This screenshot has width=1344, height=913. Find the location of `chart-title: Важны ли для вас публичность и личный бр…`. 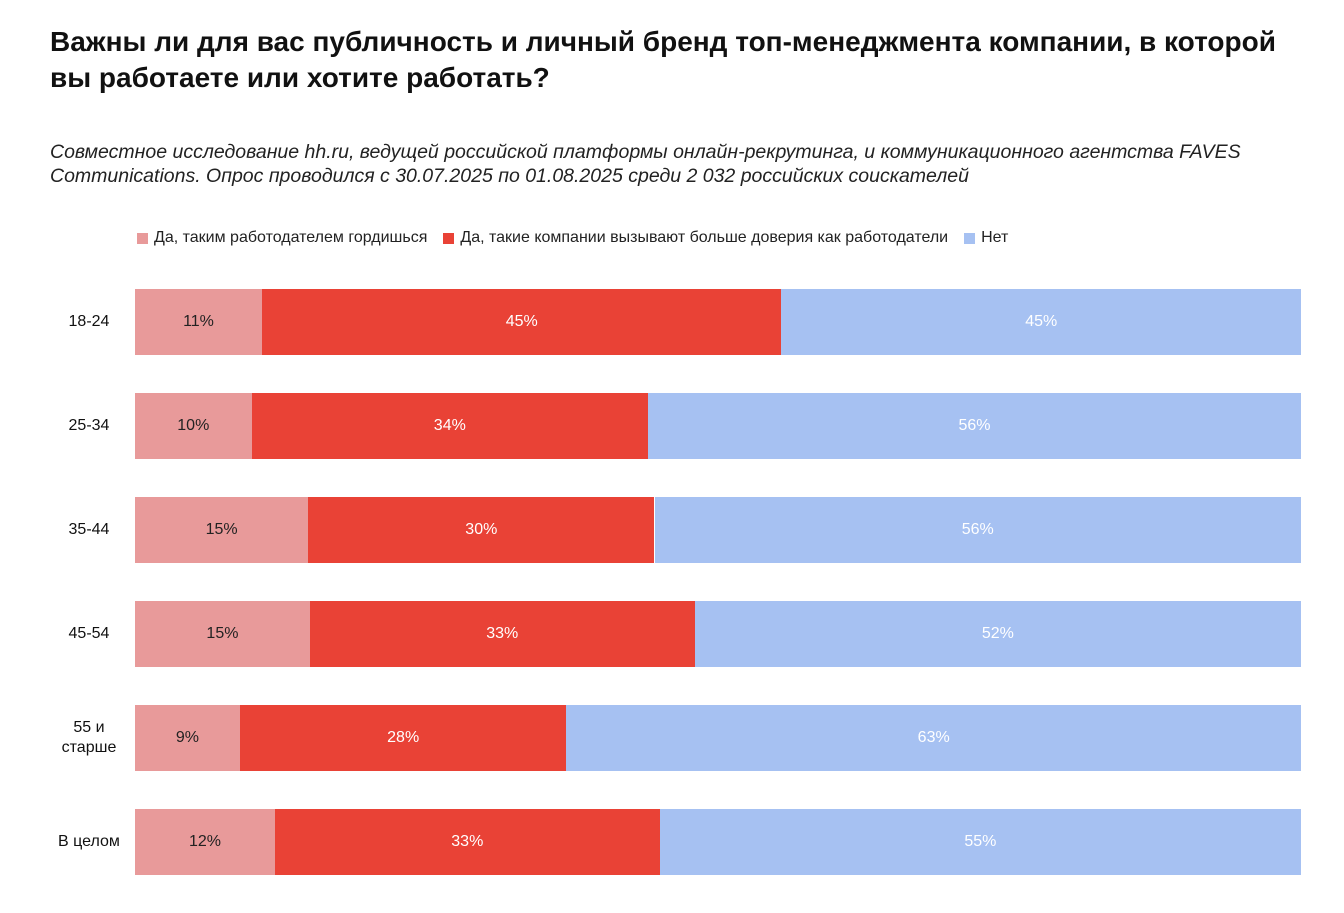

chart-title: Важны ли для вас публичность и личный бр… is located at coordinates (663, 59).